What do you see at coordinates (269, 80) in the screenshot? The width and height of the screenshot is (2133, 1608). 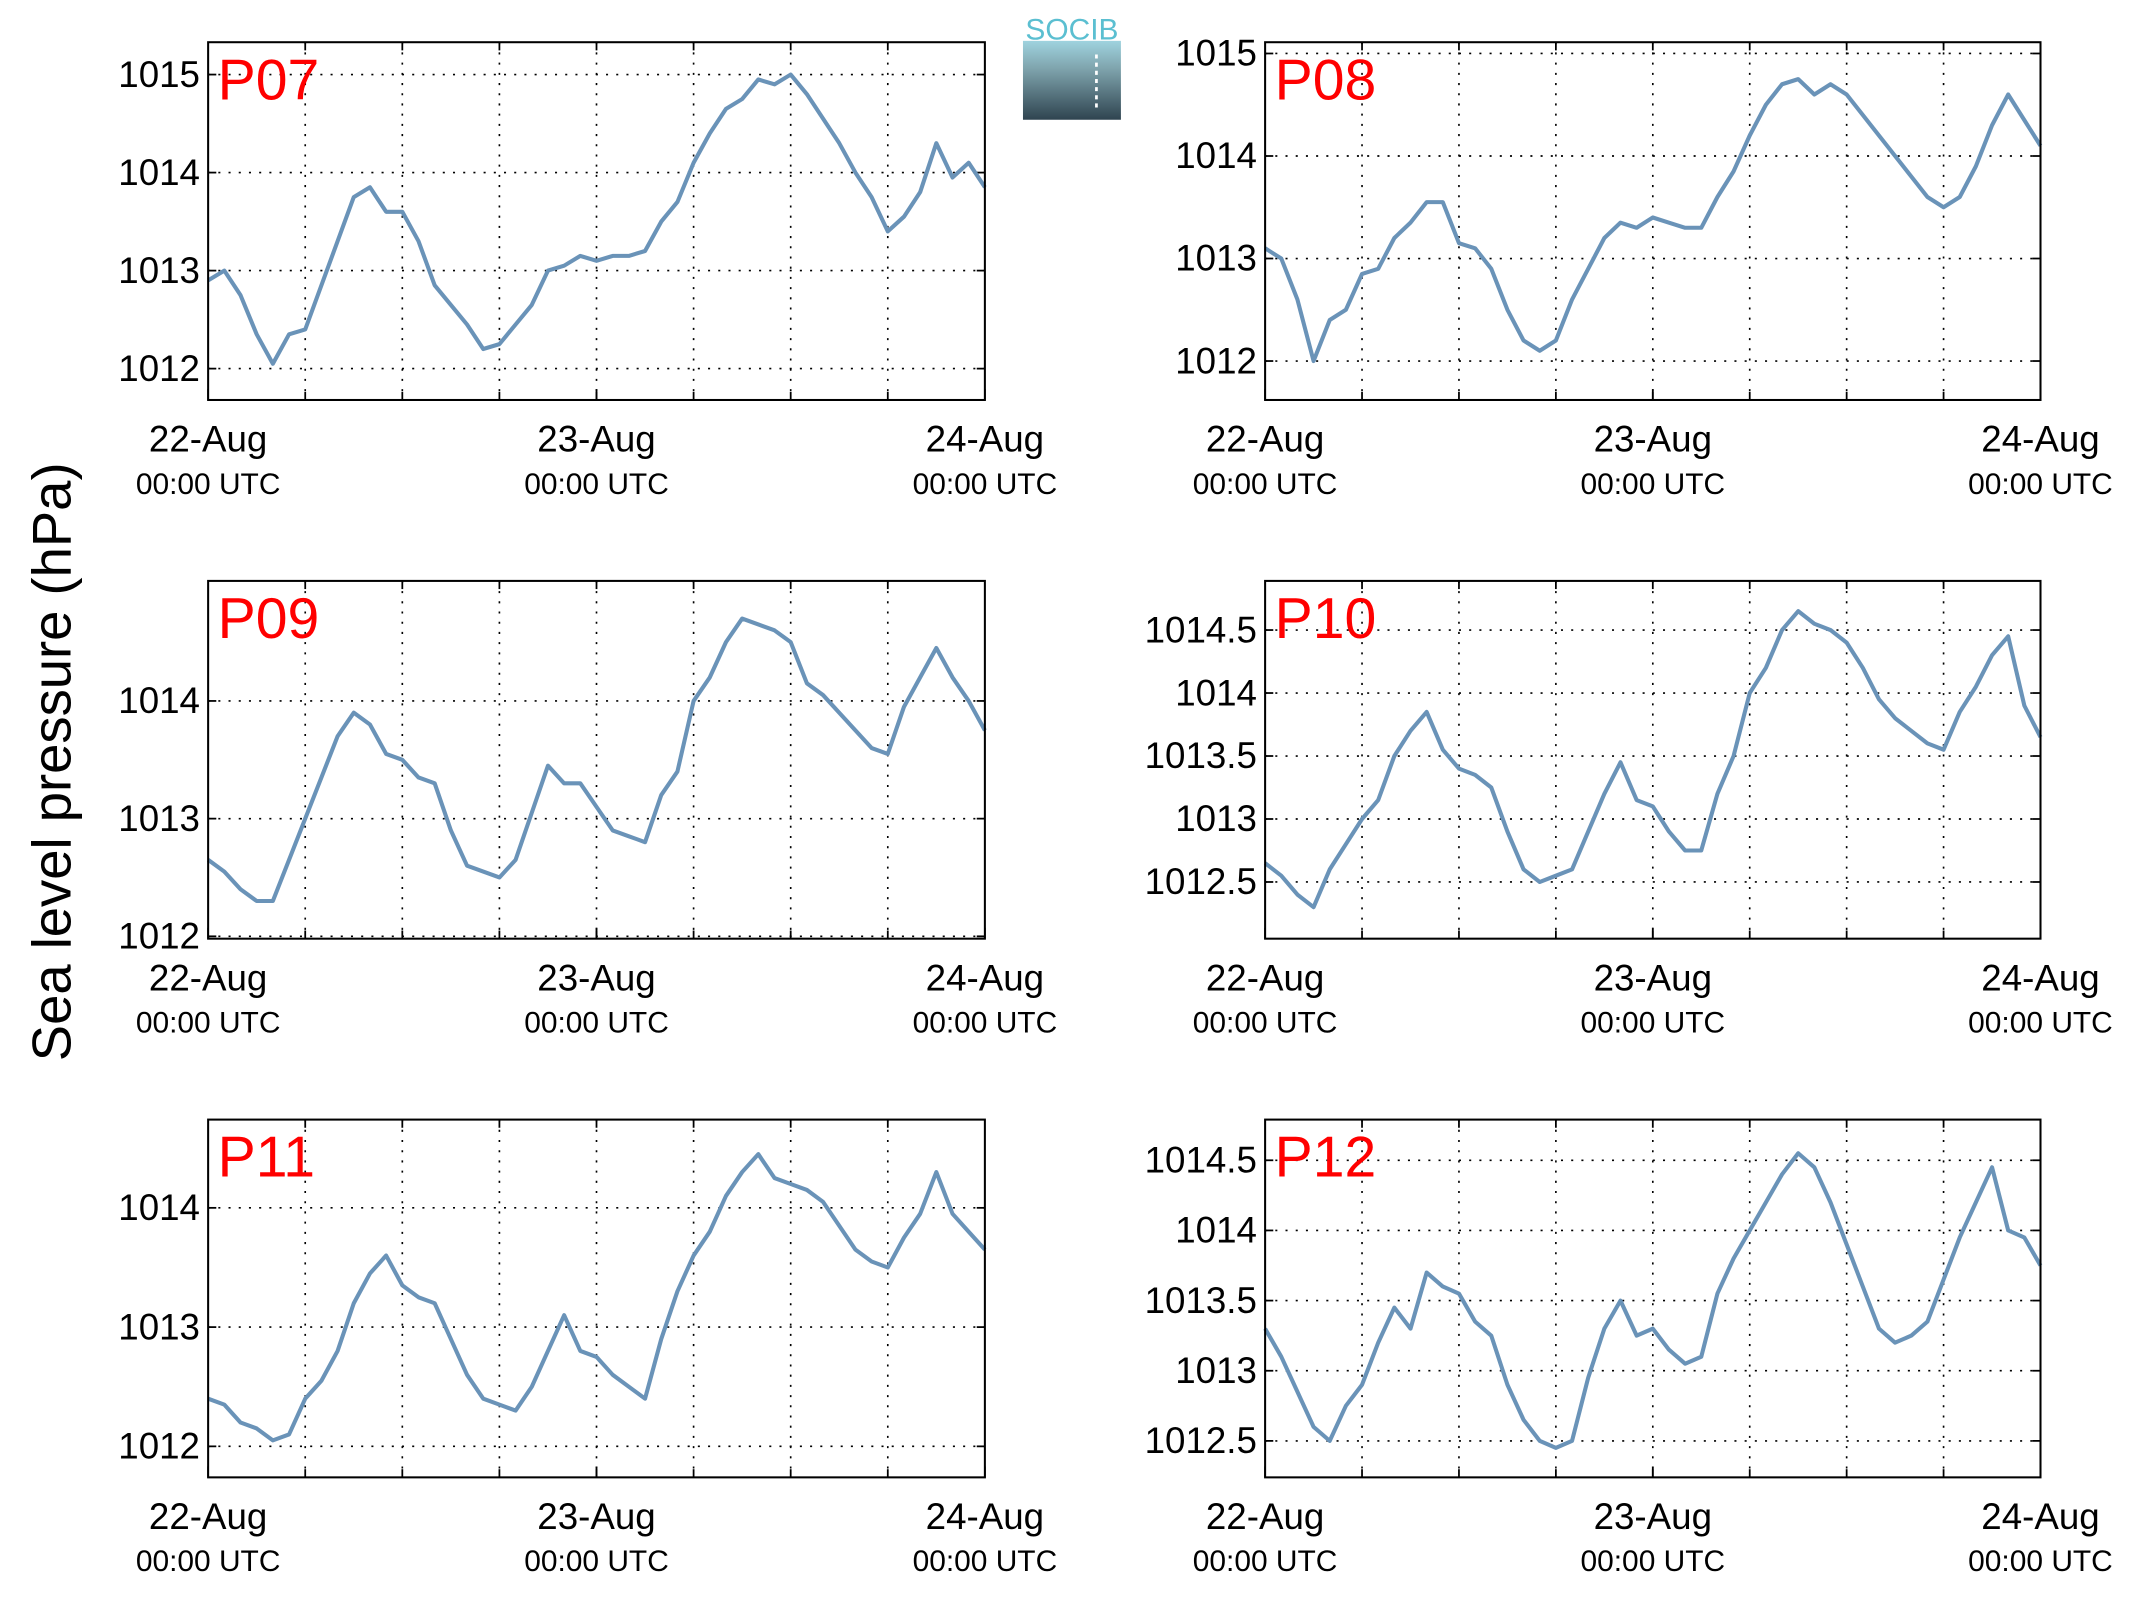 I see `panel-title: P07` at bounding box center [269, 80].